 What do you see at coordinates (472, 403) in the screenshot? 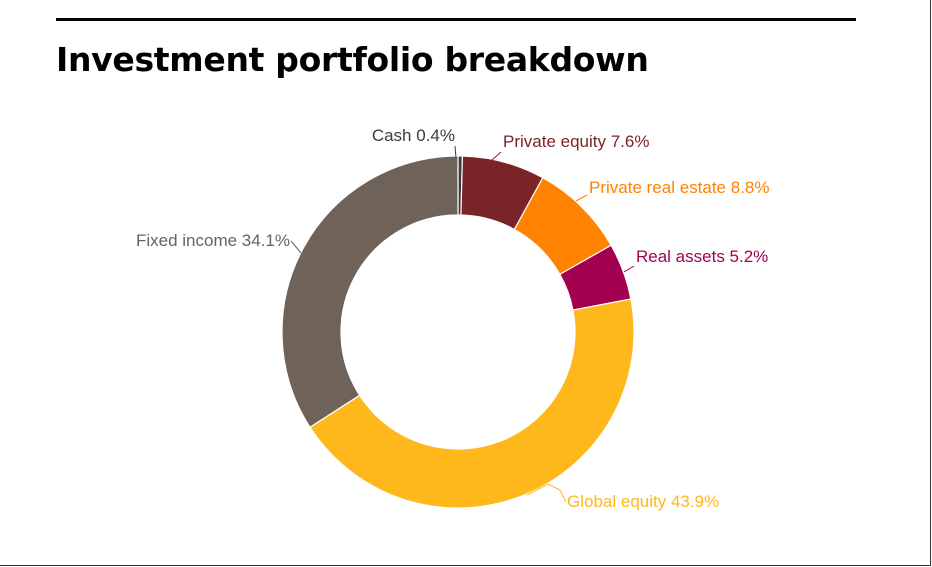
I see `slice-global-equity` at bounding box center [472, 403].